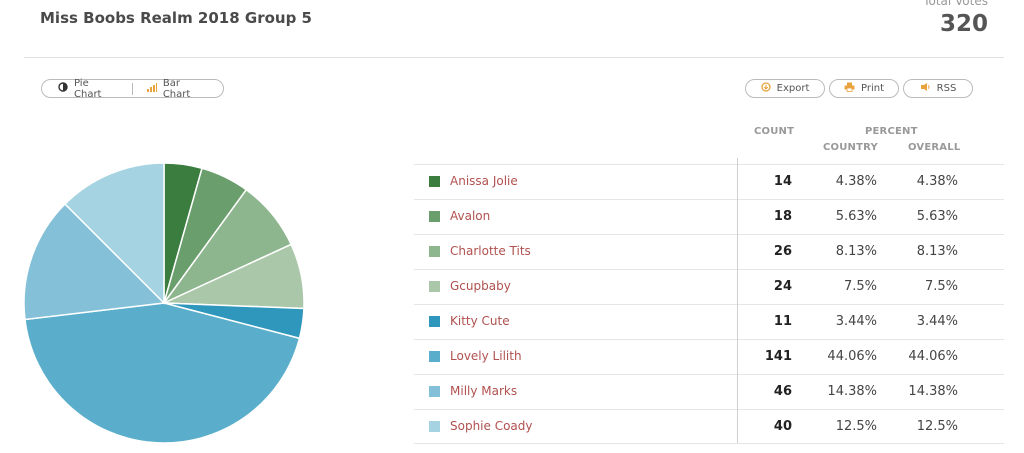 Image resolution: width=1024 pixels, height=453 pixels. I want to click on count-column-divider, so click(737, 301).